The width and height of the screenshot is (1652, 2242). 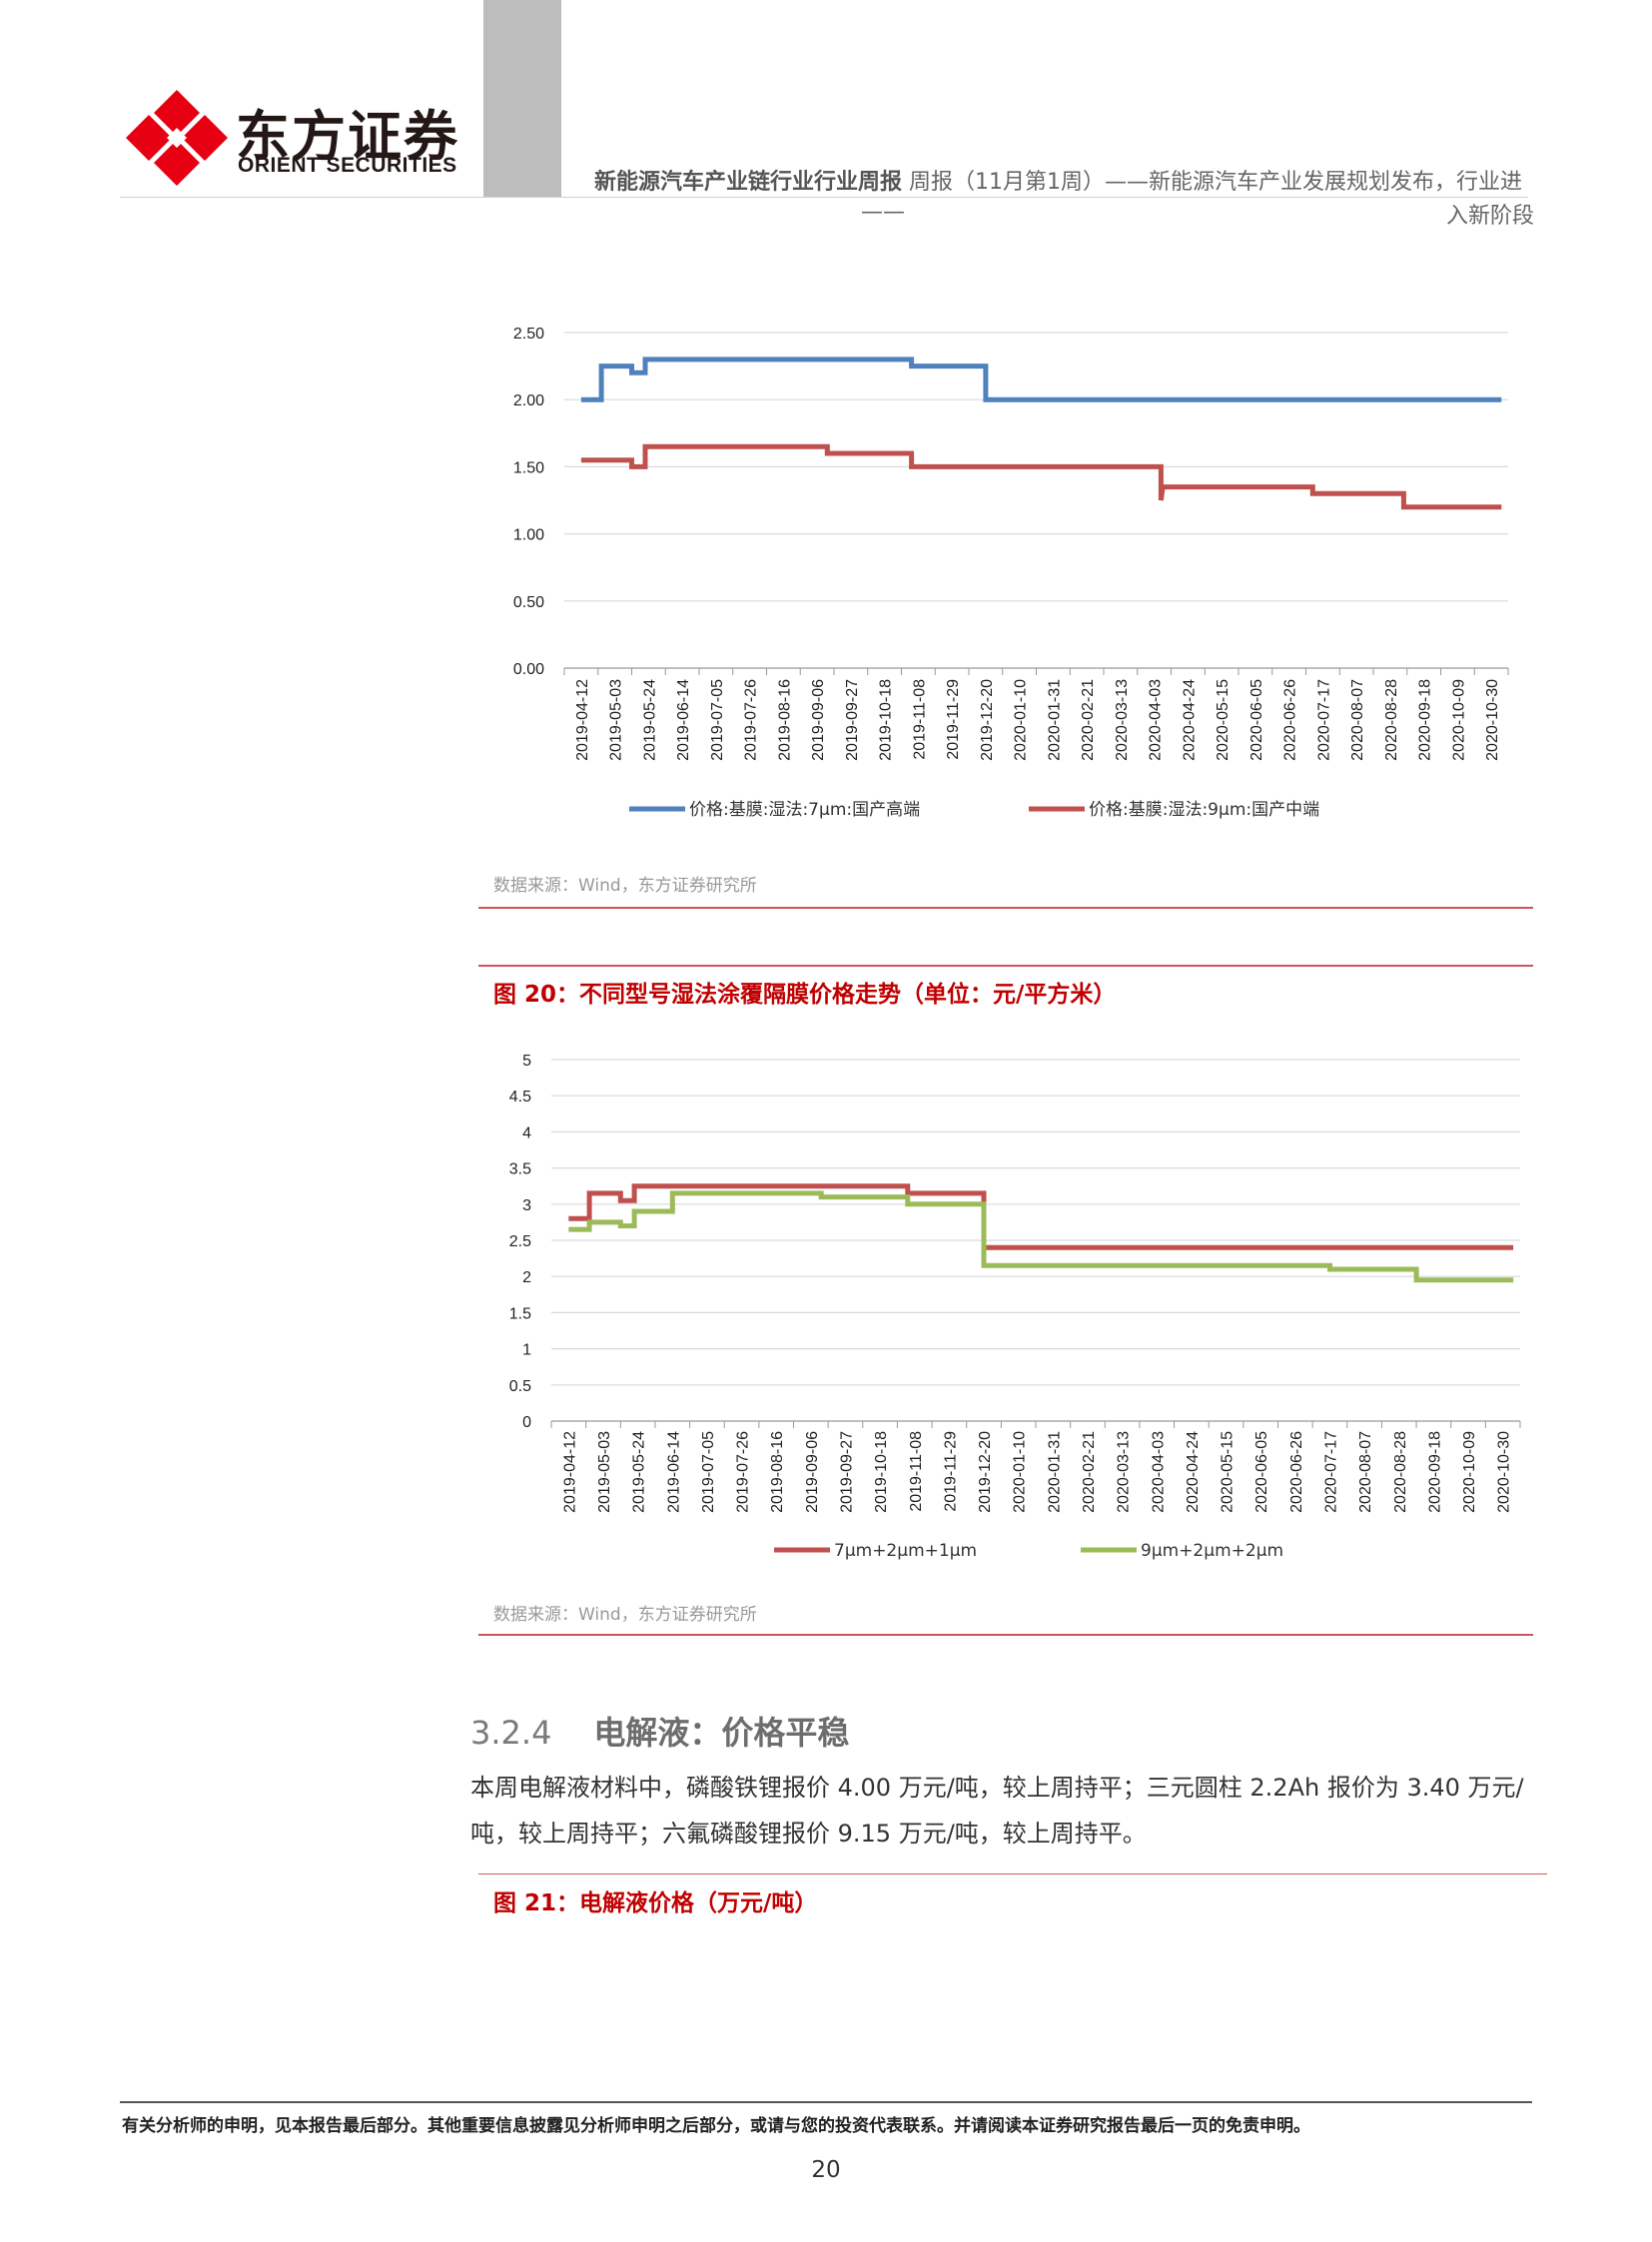 I want to click on y-tick-label: 3.5, so click(x=520, y=1169).